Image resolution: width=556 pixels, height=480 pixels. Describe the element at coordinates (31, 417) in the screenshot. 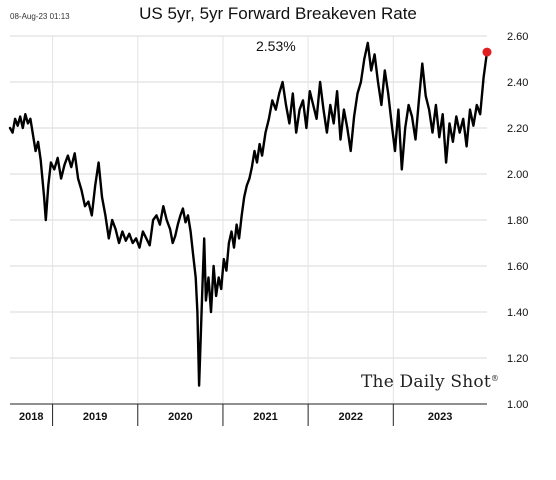

I see `x-tick-label: 2018` at that location.